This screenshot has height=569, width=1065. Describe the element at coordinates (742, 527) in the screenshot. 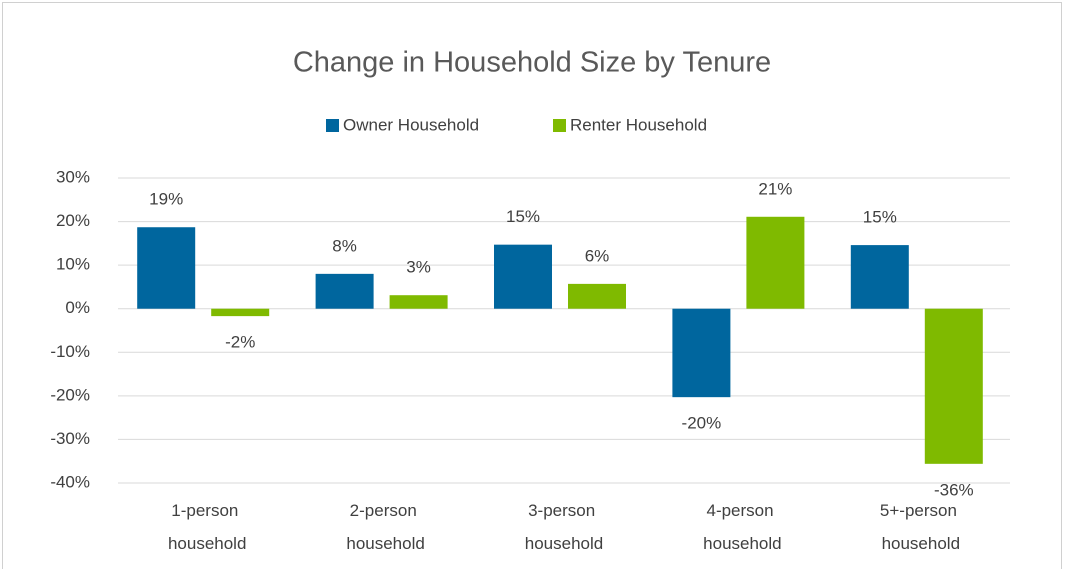

I see `x-tick-label: 4-person household` at that location.